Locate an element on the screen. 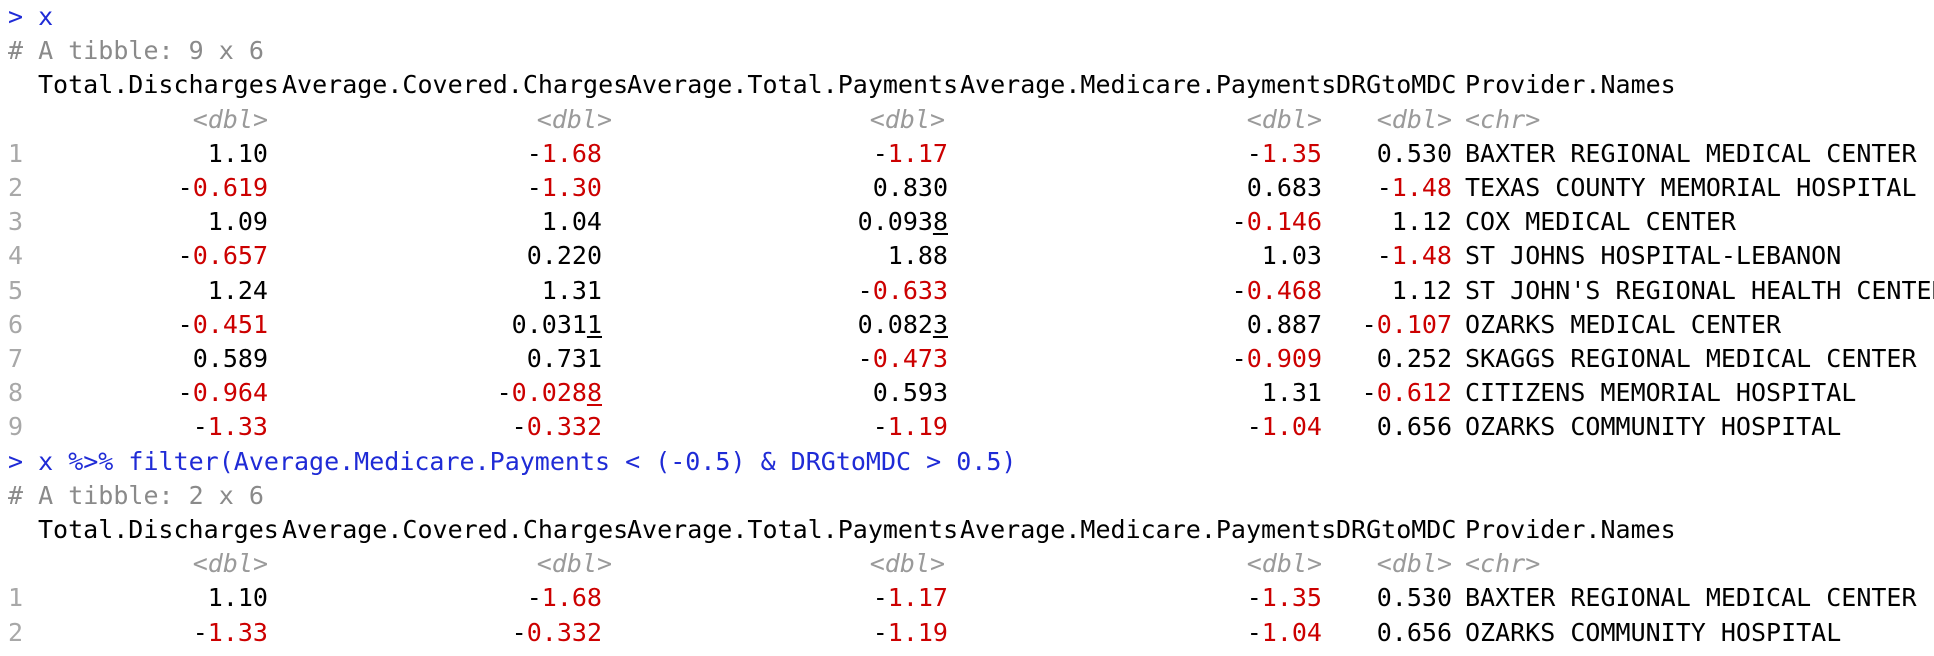 The image size is (1934, 656). cell-average-covered-charges: 0.731 is located at coordinates (564, 358).